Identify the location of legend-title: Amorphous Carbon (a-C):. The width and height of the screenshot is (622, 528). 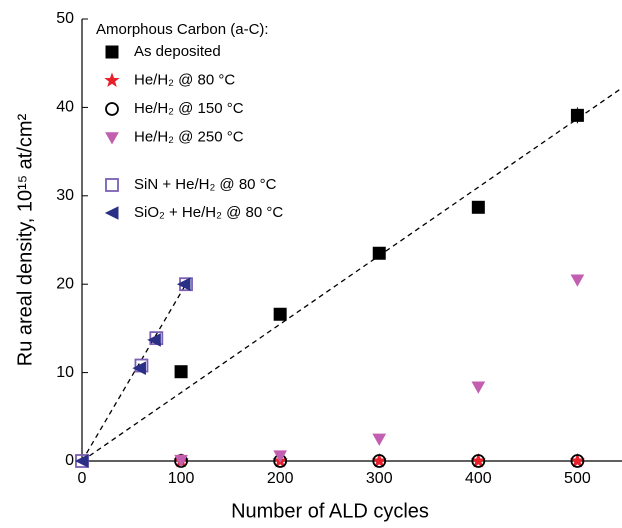
(182, 29).